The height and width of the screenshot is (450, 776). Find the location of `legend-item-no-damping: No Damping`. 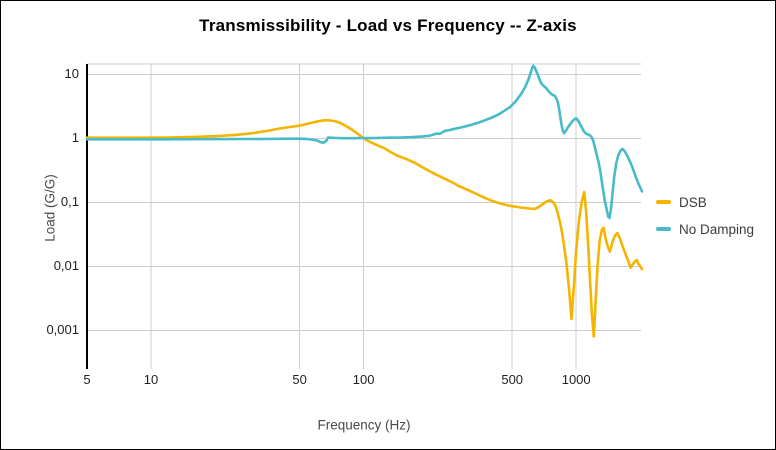

legend-item-no-damping: No Damping is located at coordinates (705, 229).